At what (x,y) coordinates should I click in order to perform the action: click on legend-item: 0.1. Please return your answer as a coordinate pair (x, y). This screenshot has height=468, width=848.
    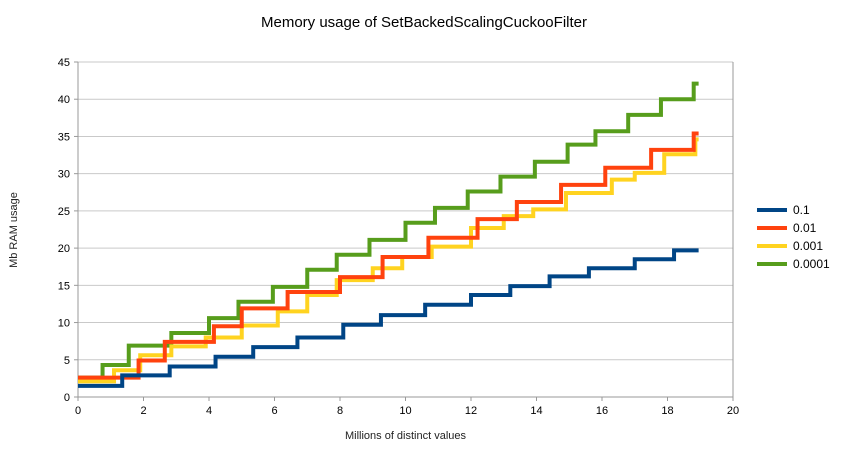
    Looking at the image, I should click on (793, 210).